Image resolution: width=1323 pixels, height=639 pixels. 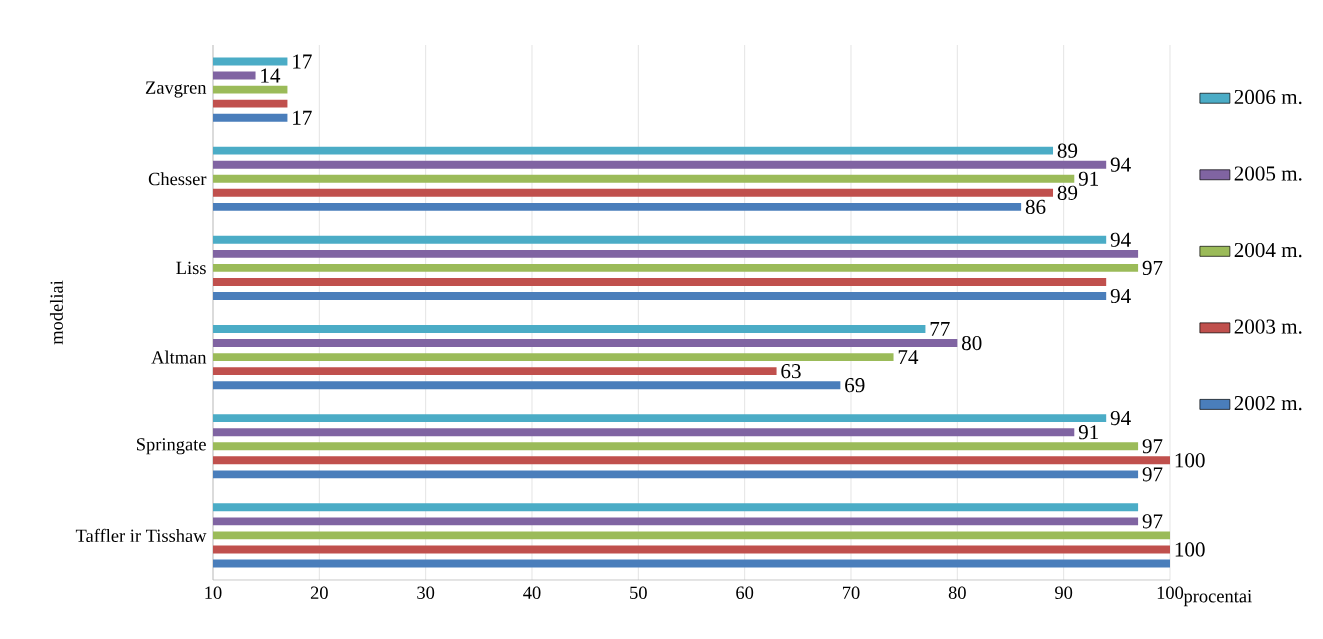 What do you see at coordinates (171, 446) in the screenshot?
I see `y-tick-label: Springate` at bounding box center [171, 446].